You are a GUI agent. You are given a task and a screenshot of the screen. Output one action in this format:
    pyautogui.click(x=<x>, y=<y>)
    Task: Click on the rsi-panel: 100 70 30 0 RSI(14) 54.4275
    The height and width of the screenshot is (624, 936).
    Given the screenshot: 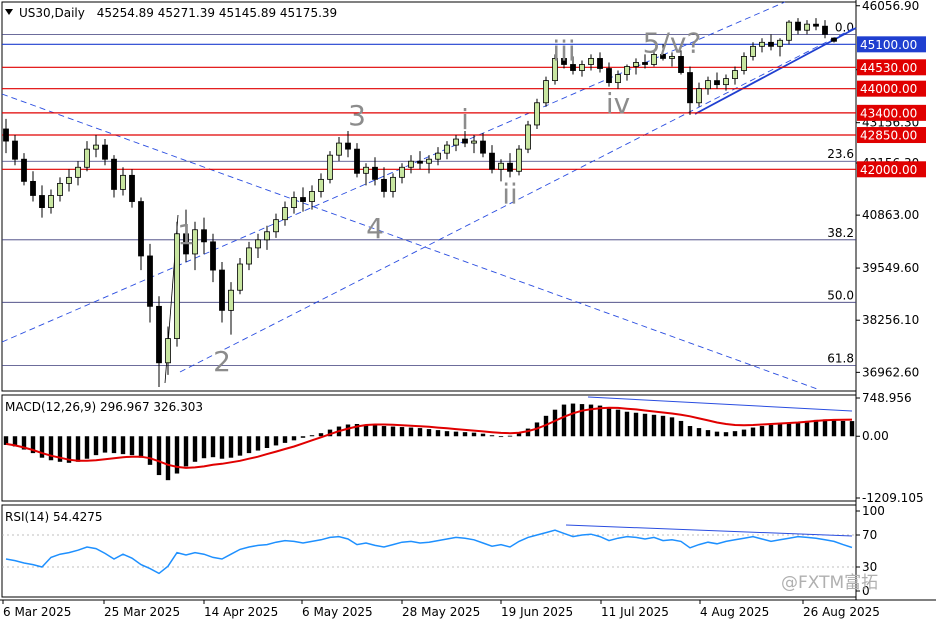 What is the action you would take?
    pyautogui.click(x=443, y=551)
    